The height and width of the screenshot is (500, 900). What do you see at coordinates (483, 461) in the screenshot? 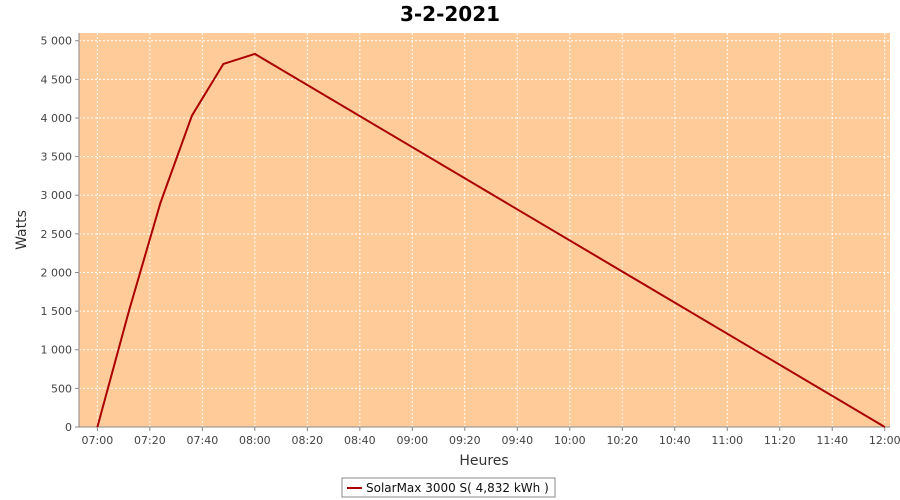
I see `x-axis-label: Heures` at bounding box center [483, 461].